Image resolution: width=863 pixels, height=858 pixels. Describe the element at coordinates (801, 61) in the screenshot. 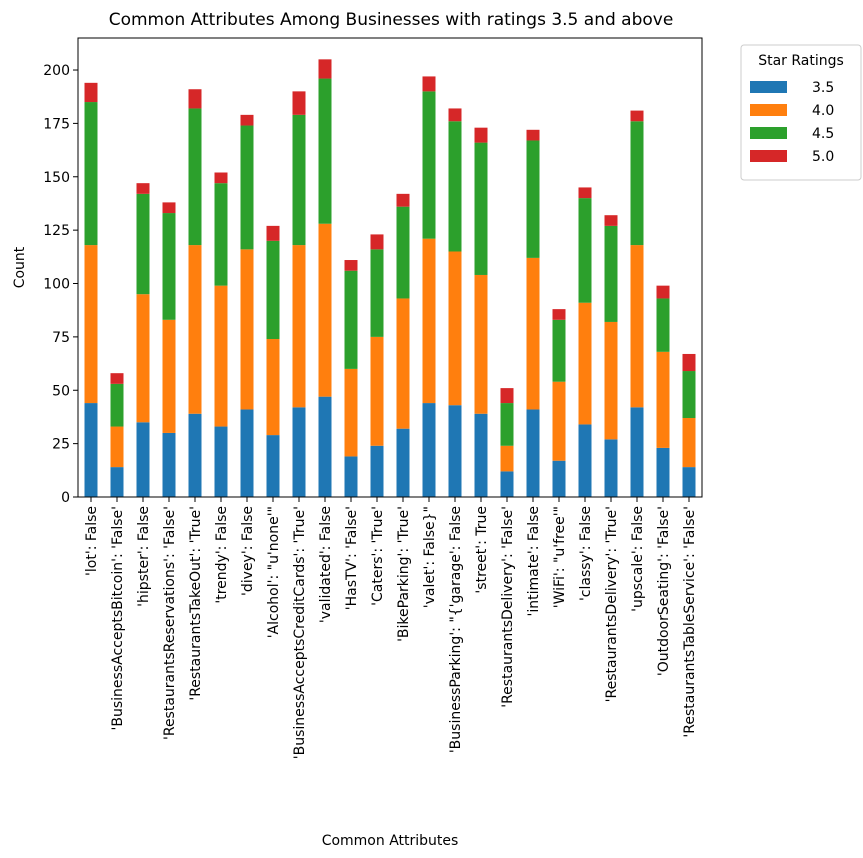

I see `legend-title: Star Ratings` at that location.